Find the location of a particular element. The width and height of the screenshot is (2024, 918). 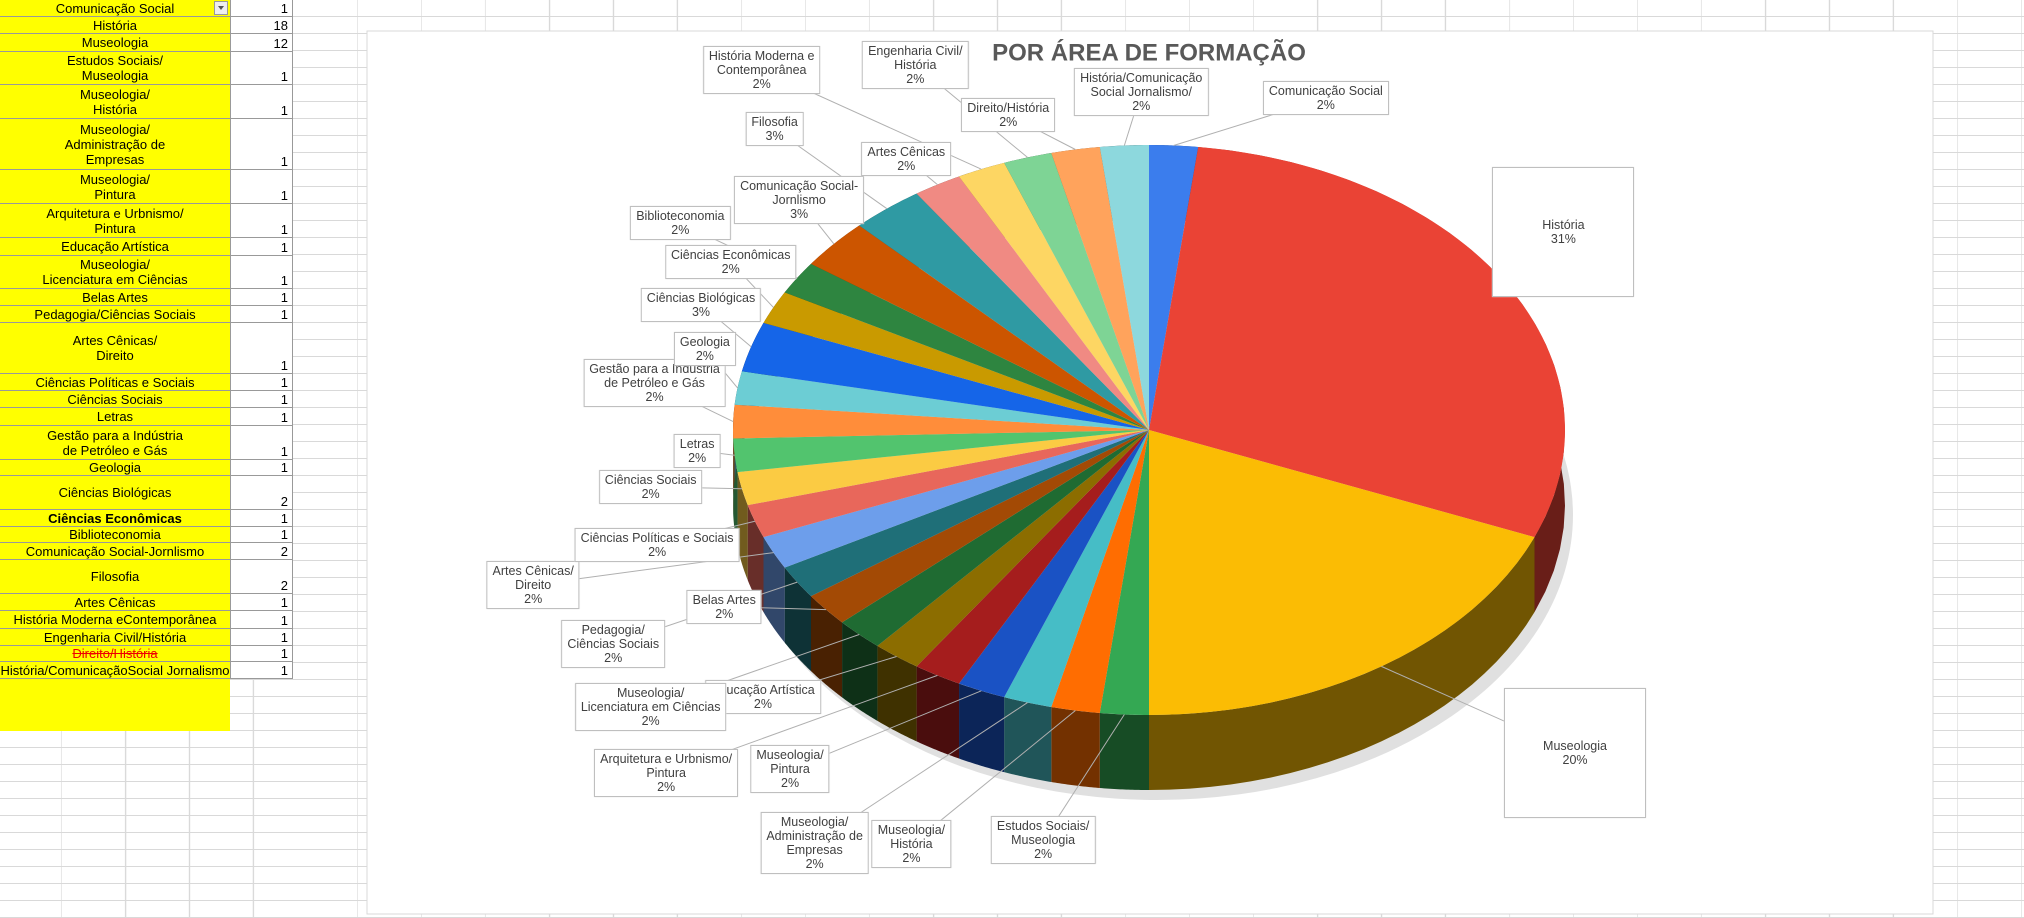

label-name: Estudos Sociais/ Museologia is located at coordinates (1043, 833).